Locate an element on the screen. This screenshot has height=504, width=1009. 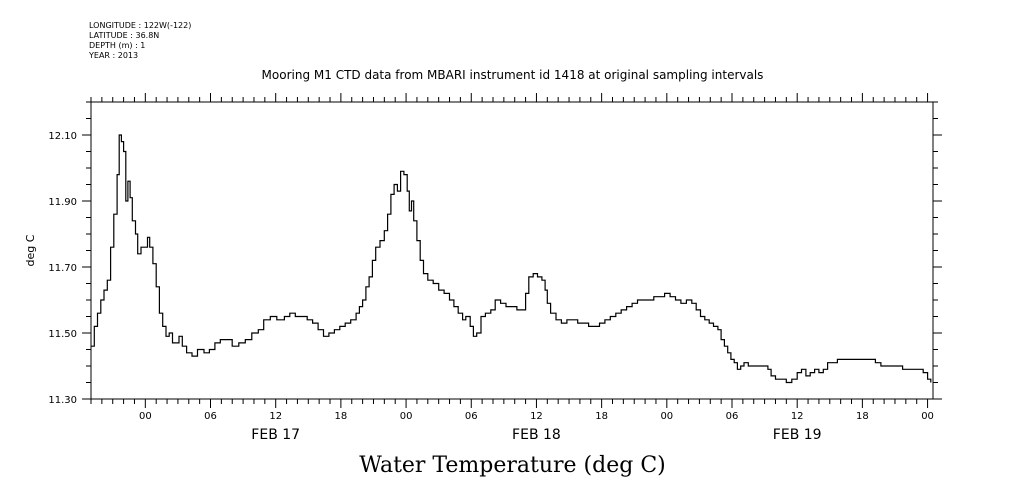
y-tick-label: 12.10 is located at coordinates (62, 136).